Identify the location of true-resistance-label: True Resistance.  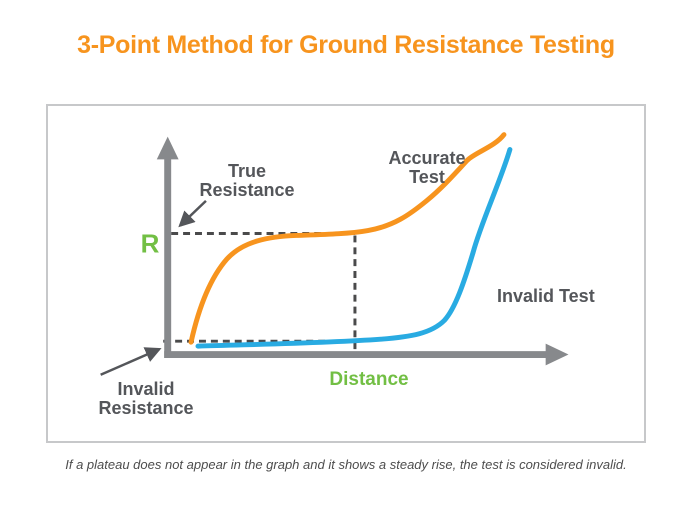
(246, 181).